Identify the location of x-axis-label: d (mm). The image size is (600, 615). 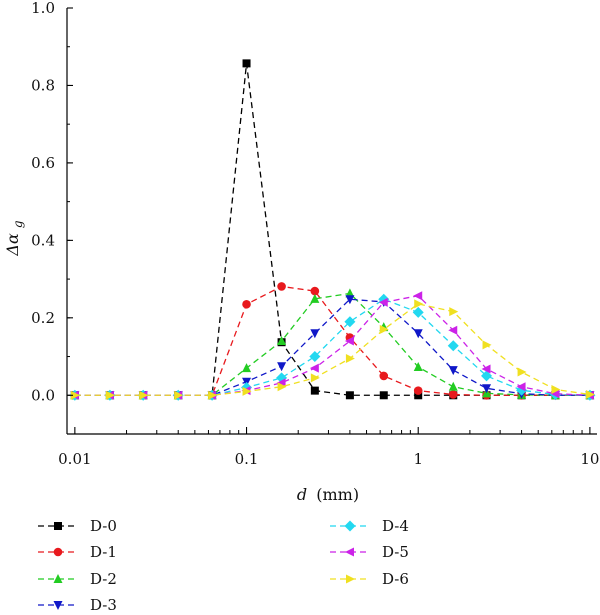
(328, 494).